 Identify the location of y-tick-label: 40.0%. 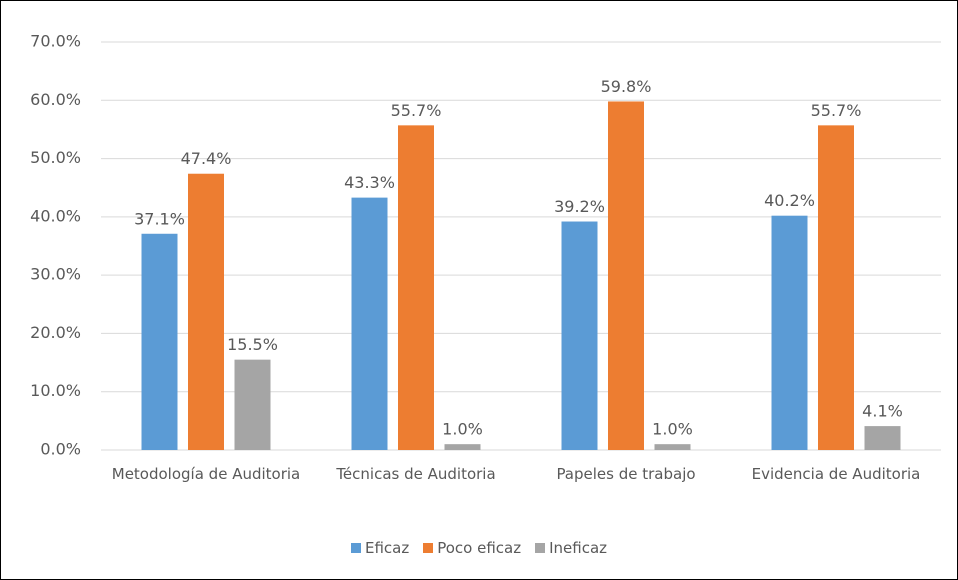
(55, 215).